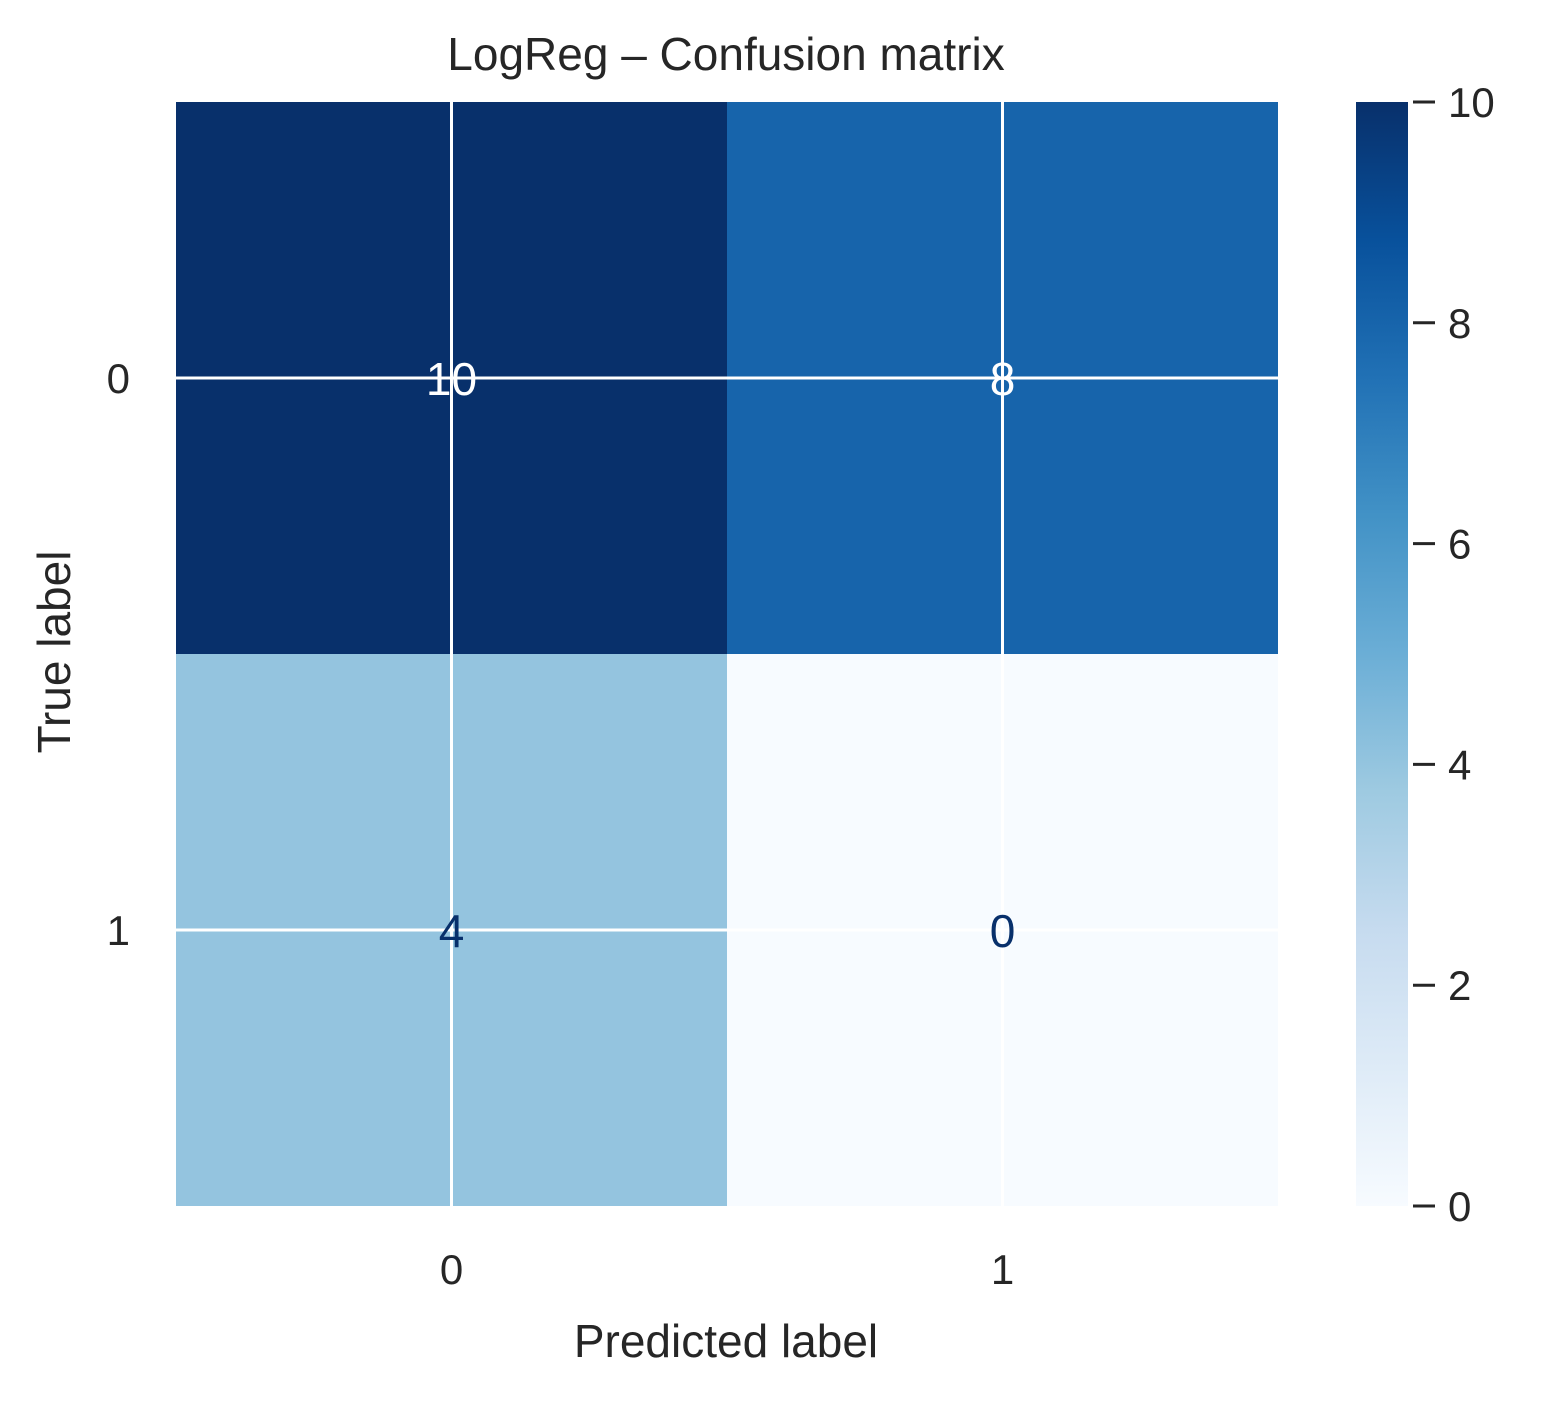 The image size is (1541, 1403). I want to click on cell-value-label-0-0: 10, so click(451, 379).